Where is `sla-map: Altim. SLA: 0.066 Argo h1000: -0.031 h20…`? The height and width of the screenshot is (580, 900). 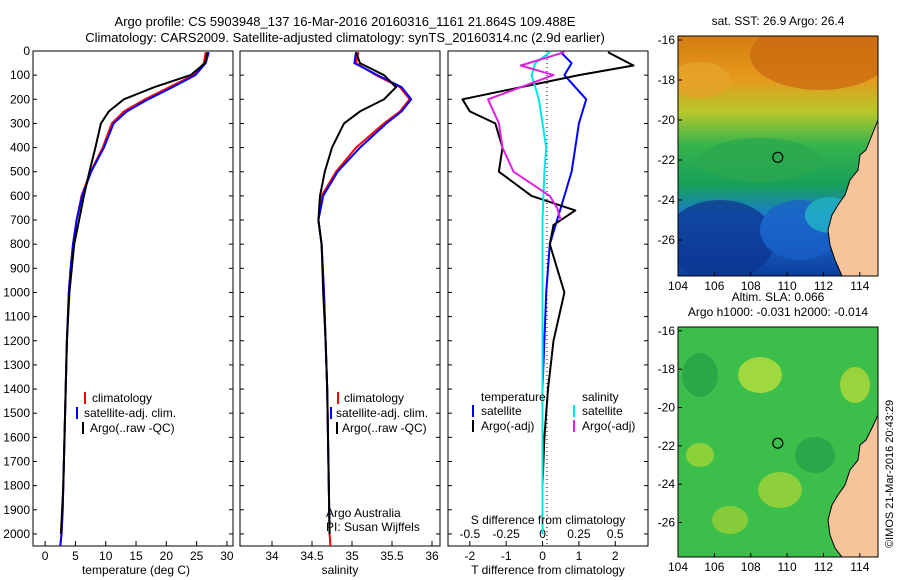 sla-map: Altim. SLA: 0.066 Argo h1000: -0.031 h20… is located at coordinates (768, 432).